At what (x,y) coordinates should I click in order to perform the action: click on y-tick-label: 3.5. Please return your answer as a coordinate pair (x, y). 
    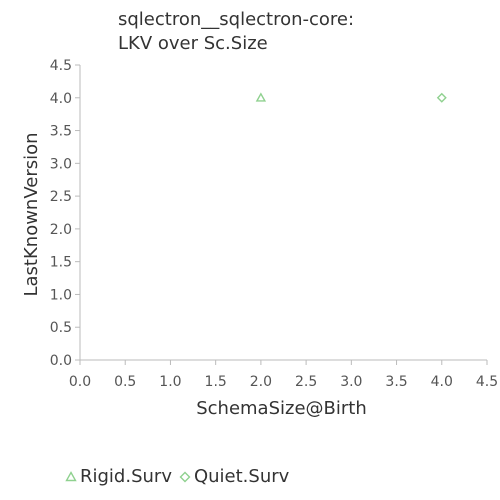
    Looking at the image, I should click on (61, 132).